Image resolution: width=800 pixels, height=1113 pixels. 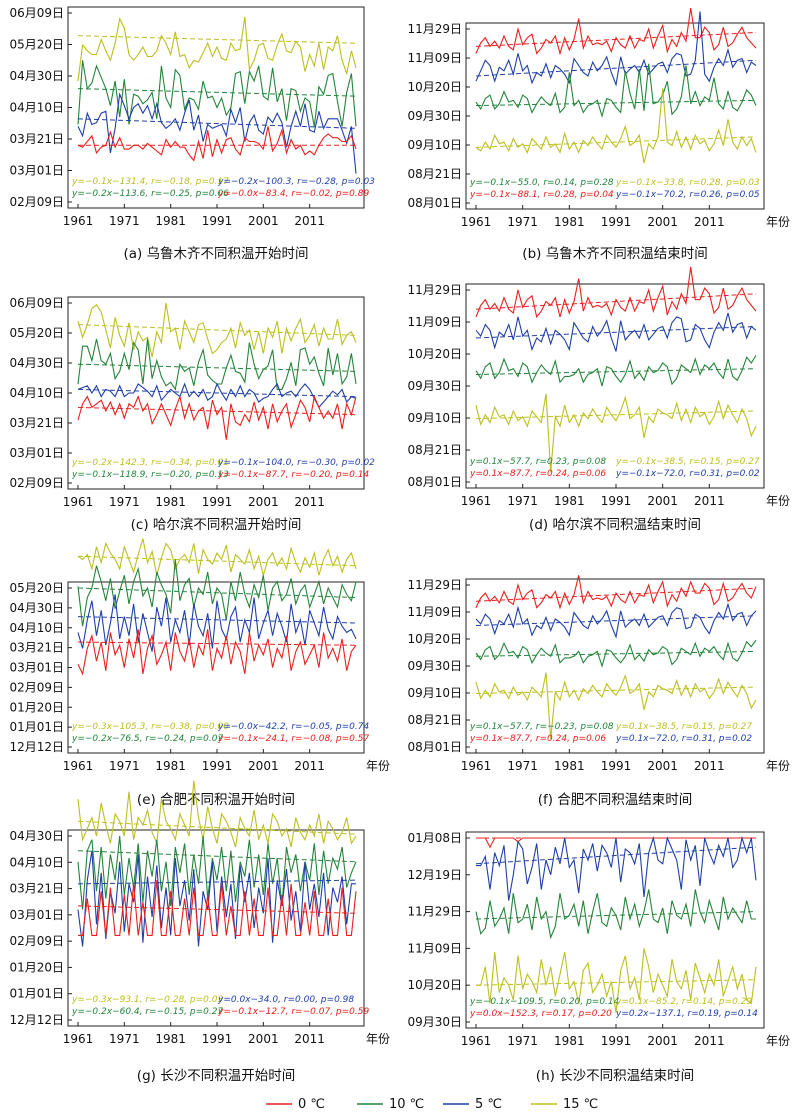 What do you see at coordinates (36, 707) in the screenshot?
I see `y-tick-label: 01月20日` at bounding box center [36, 707].